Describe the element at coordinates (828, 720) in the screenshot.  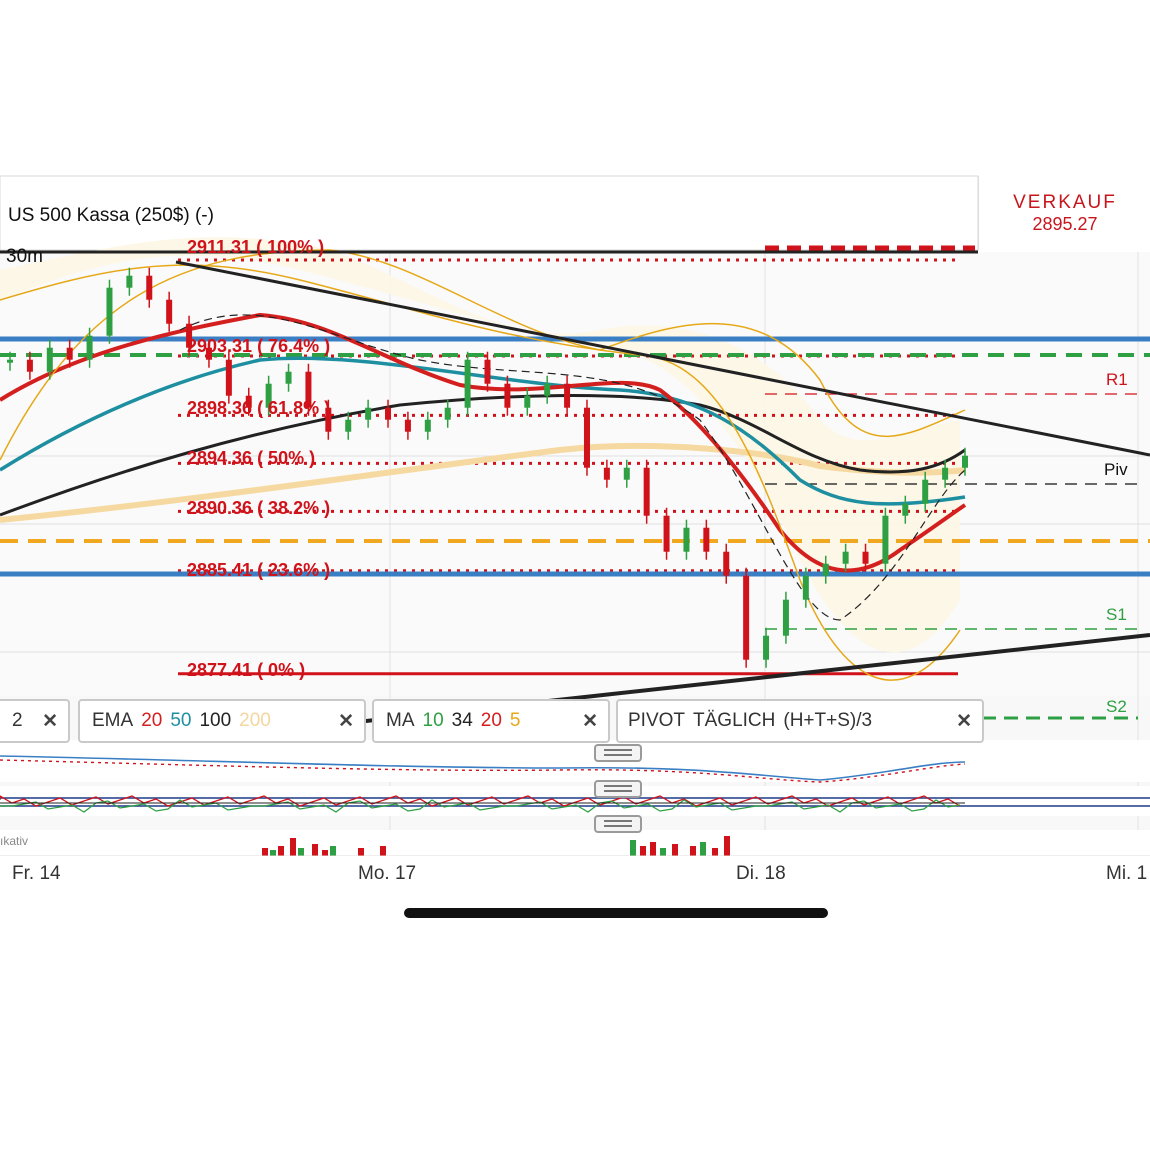
I see `pivot-formula: (H+T+S)/3` at that location.